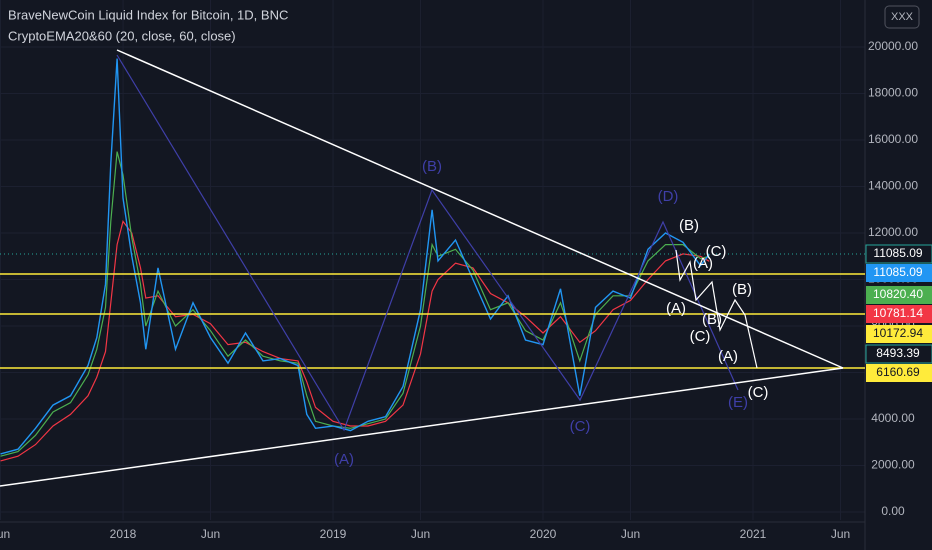  Describe the element at coordinates (893, 465) in the screenshot. I see `y-tick-label: 2000.00` at that location.